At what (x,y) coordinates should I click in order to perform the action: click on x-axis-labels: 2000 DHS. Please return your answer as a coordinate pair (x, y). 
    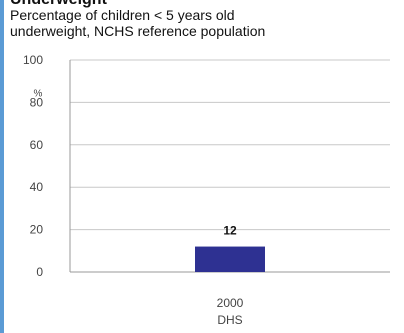
    Looking at the image, I should click on (230, 311).